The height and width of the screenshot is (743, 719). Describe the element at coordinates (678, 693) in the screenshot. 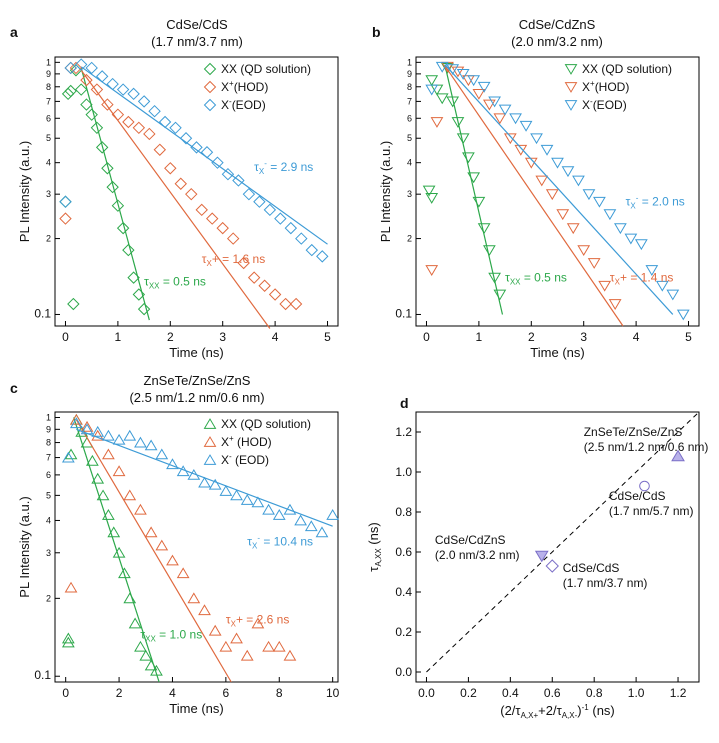

I see `x-tick-label: 1.2` at that location.